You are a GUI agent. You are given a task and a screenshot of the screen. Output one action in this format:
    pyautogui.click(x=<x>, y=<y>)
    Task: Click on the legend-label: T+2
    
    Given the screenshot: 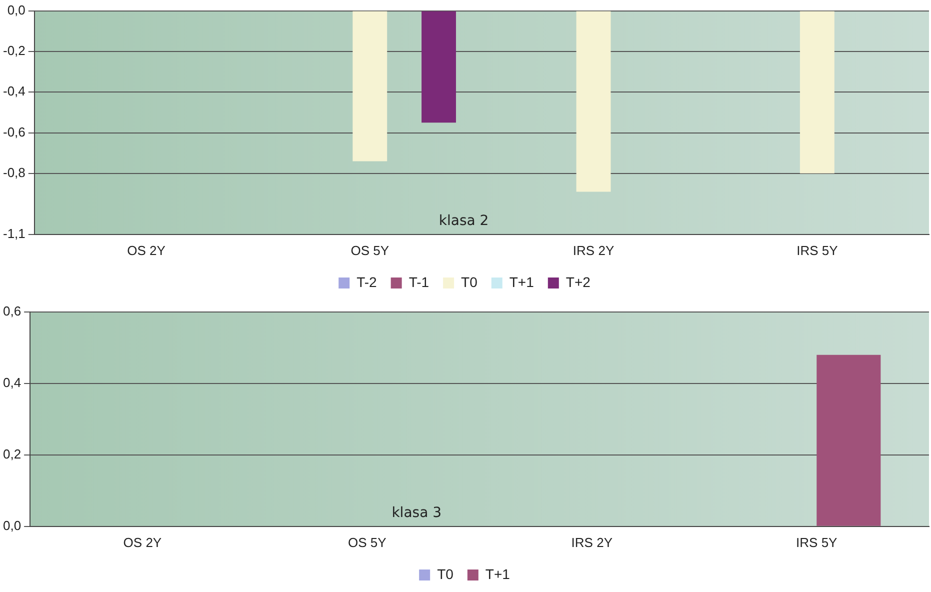 What is the action you would take?
    pyautogui.click(x=578, y=282)
    